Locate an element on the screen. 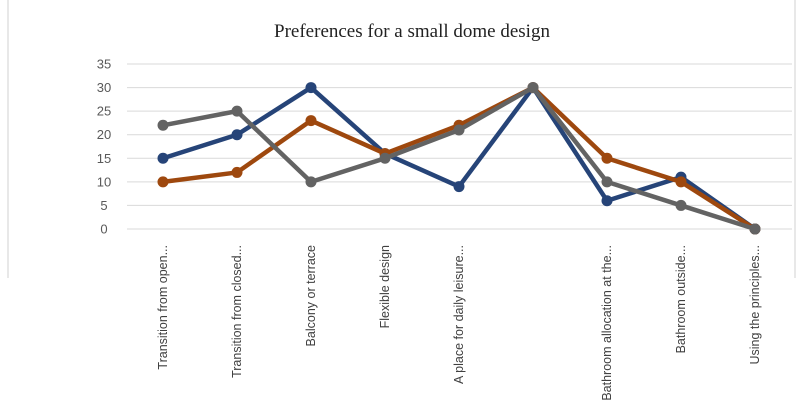 This screenshot has width=803, height=407. y-axis-ticks: 0 5 10 15 20 25 30 35 is located at coordinates (104, 147).